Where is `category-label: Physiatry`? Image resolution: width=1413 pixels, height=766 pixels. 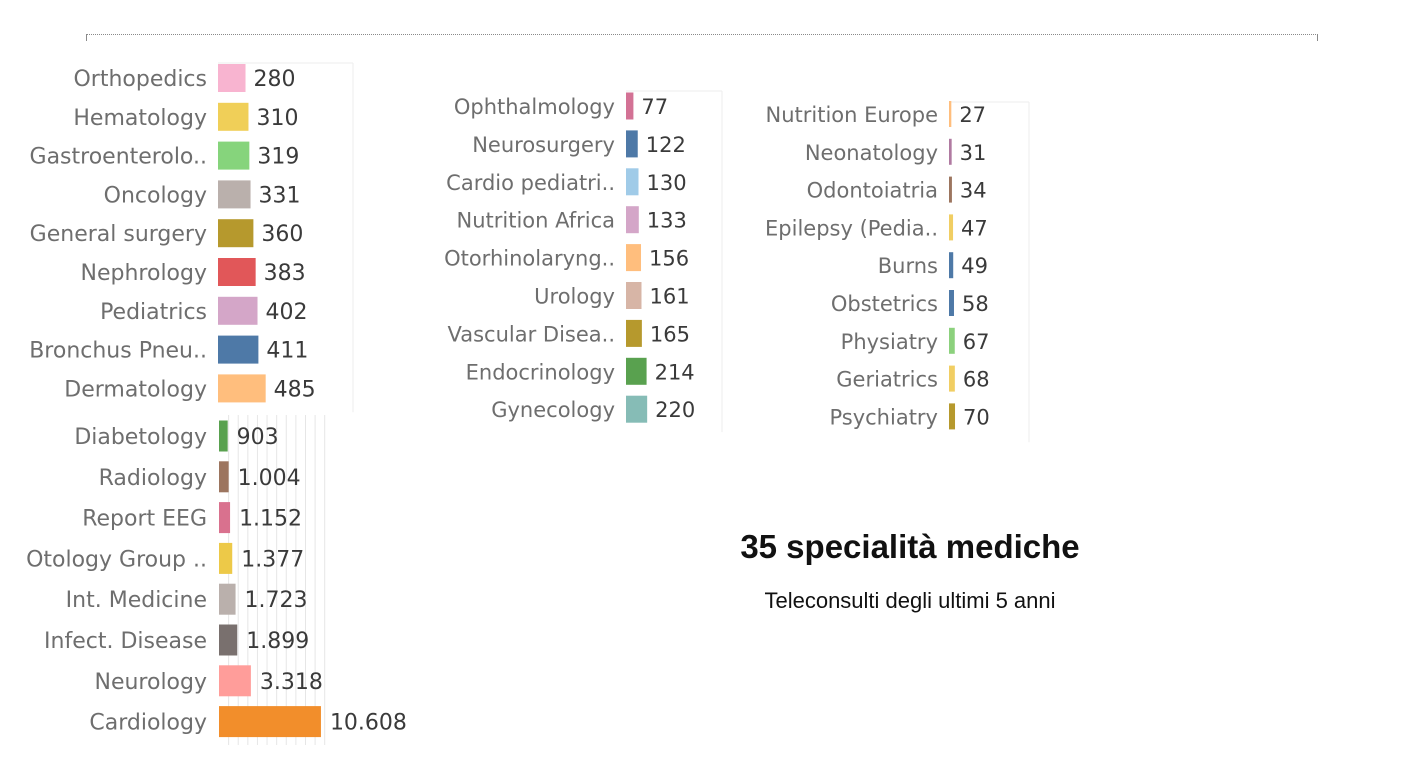
category-label: Physiatry is located at coordinates (889, 342).